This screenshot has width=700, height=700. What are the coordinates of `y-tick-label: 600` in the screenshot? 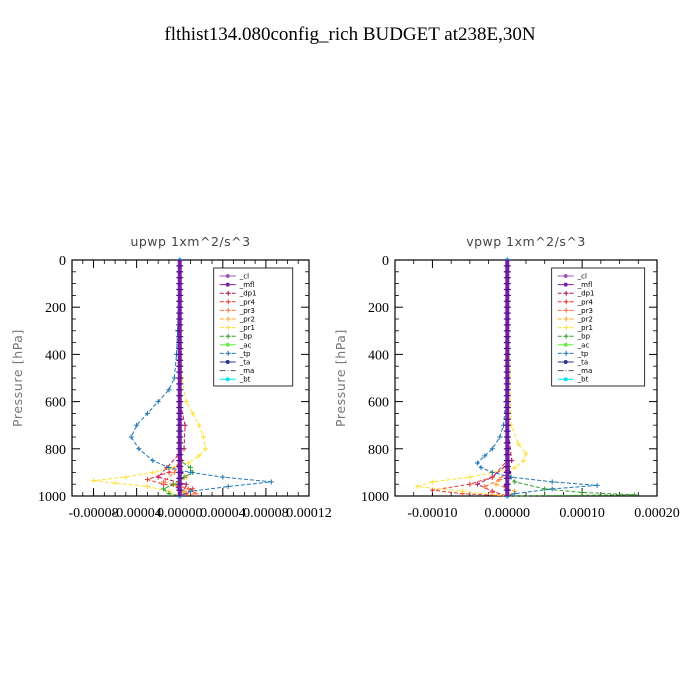 It's located at (55, 403).